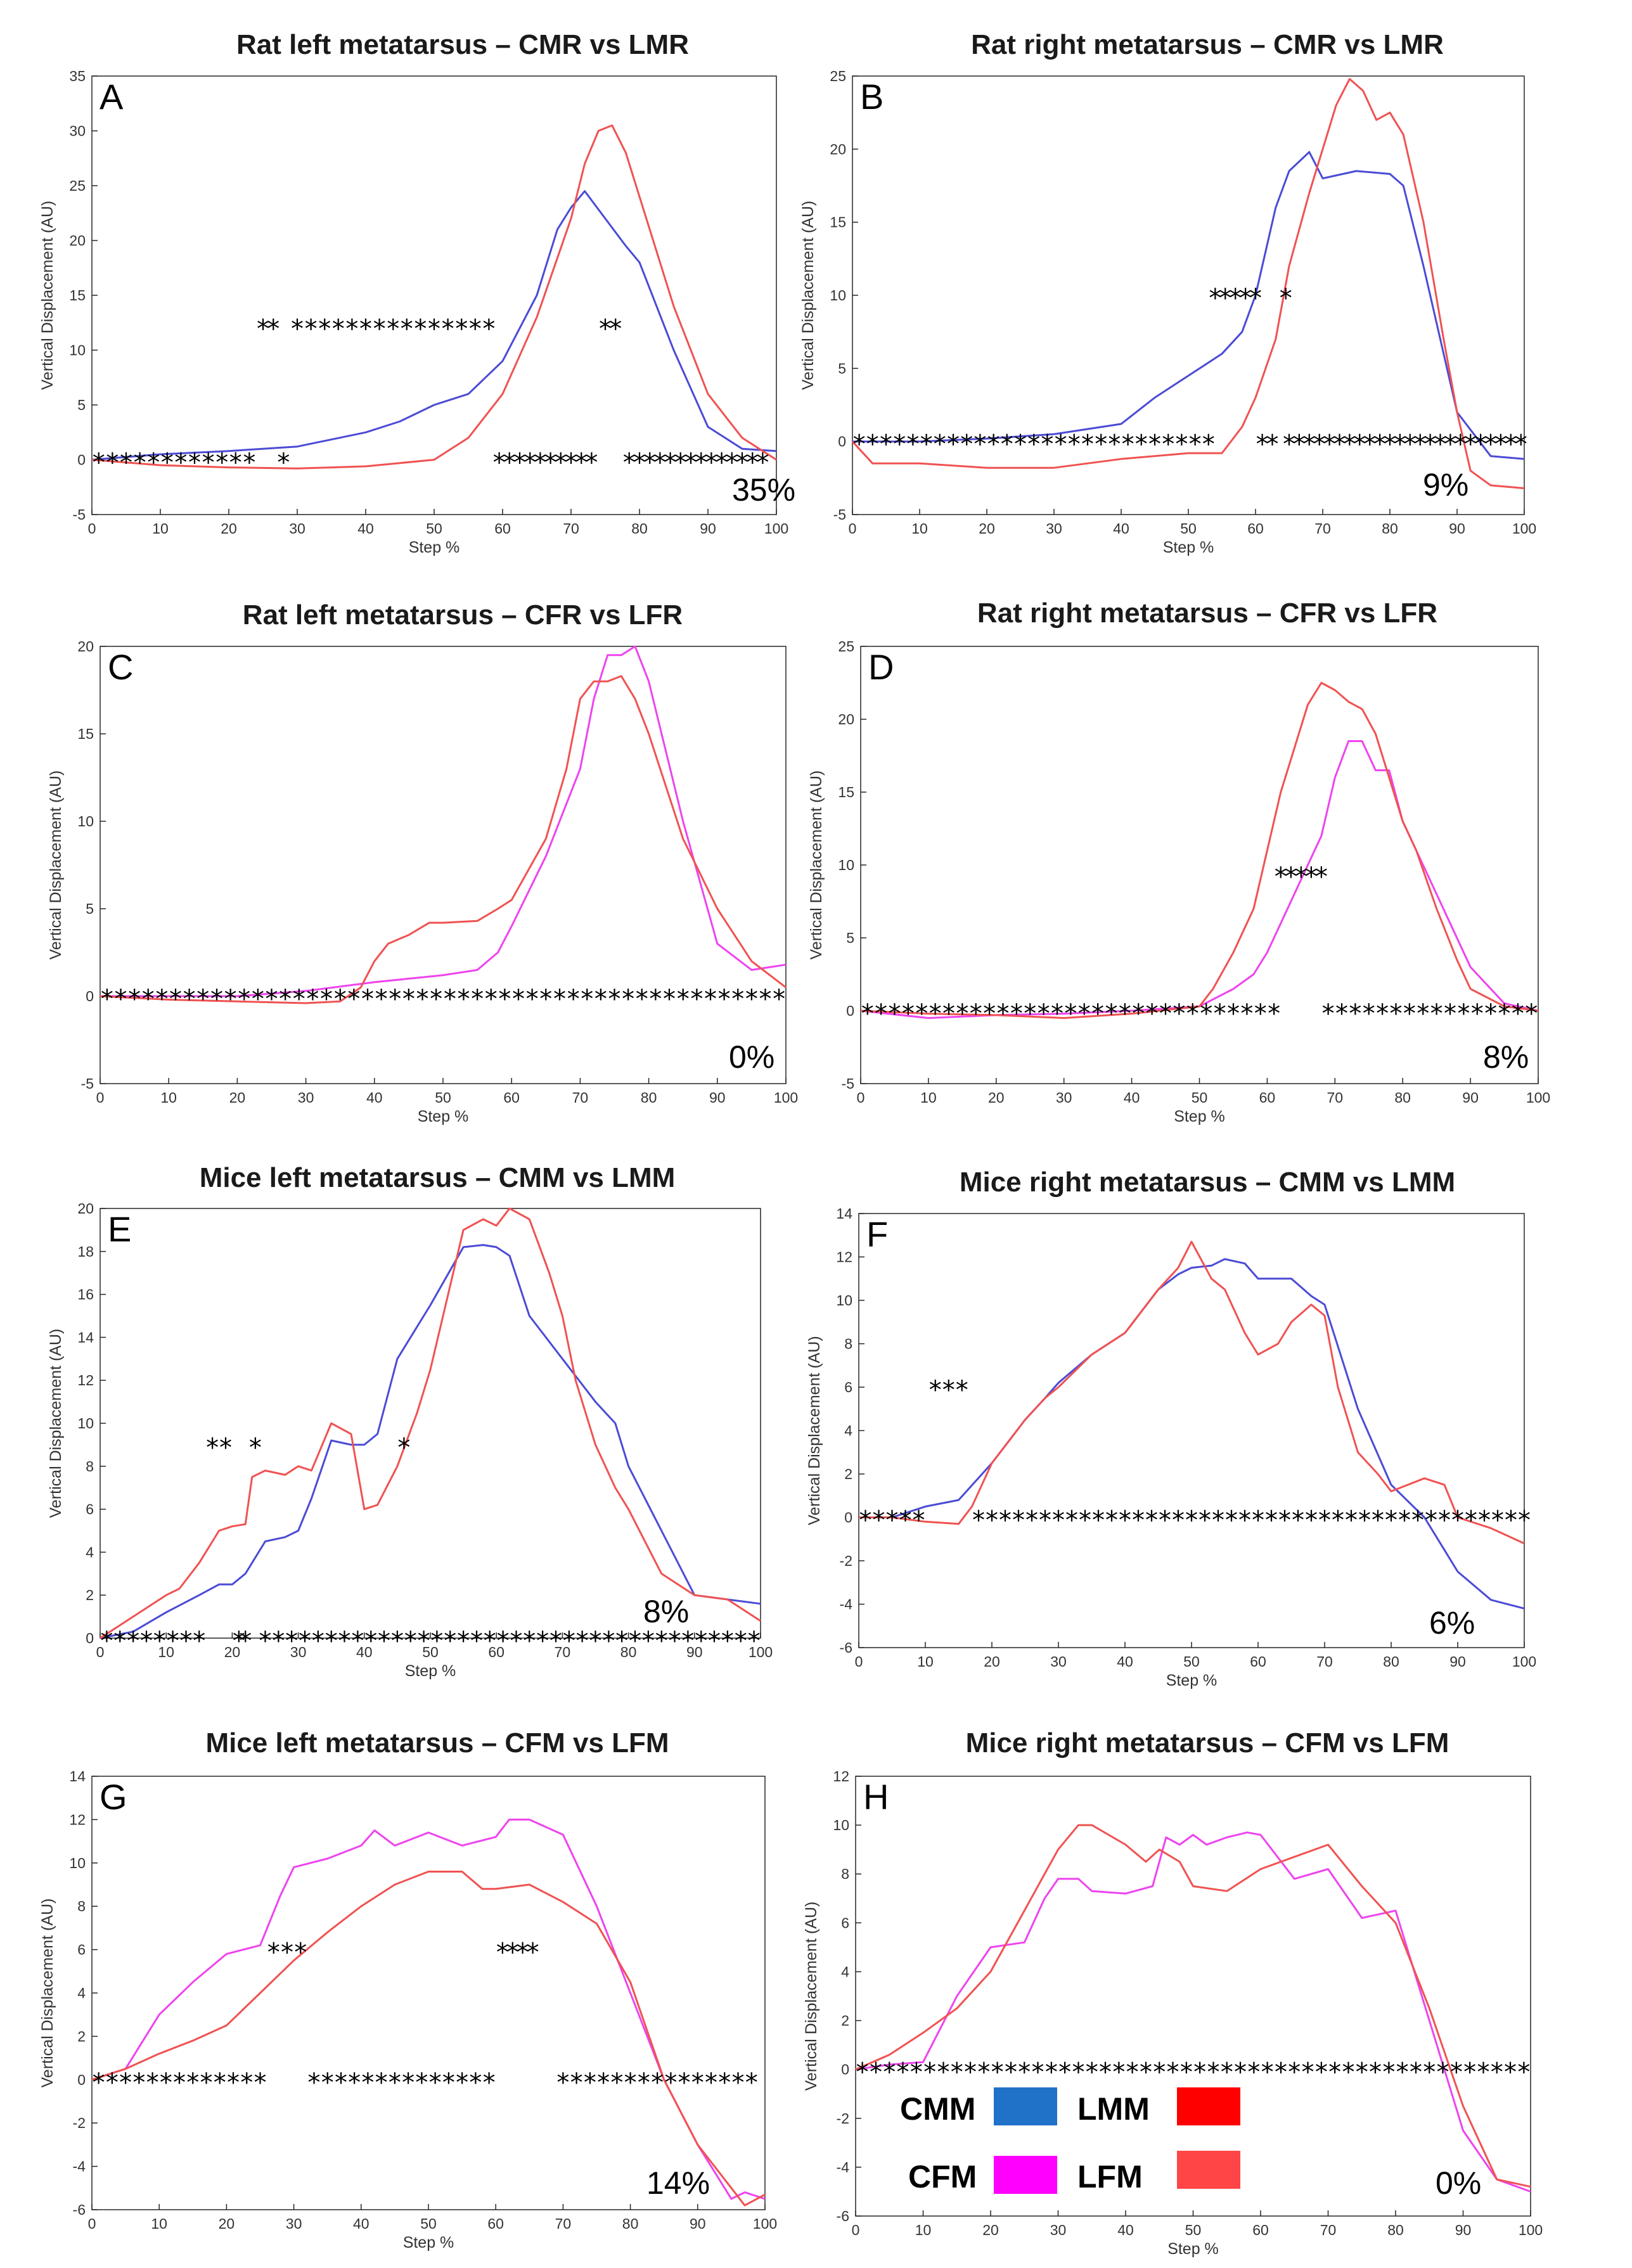 This screenshot has width=1632, height=2268. I want to click on panel-d-letter: D, so click(881, 667).